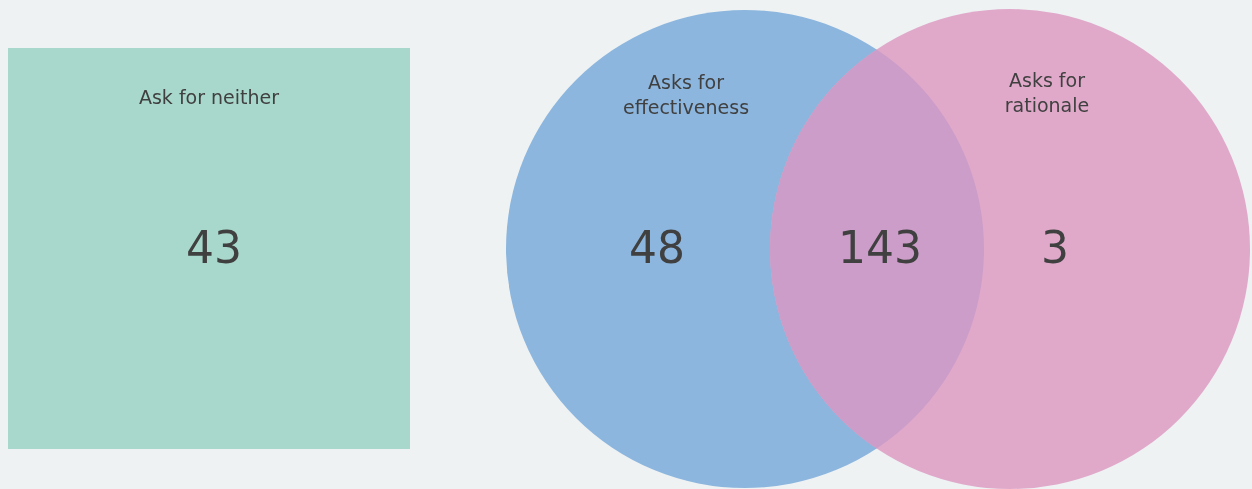 This screenshot has height=489, width=1252. What do you see at coordinates (686, 94) in the screenshot?
I see `category-label: Asks for effectiveness` at bounding box center [686, 94].